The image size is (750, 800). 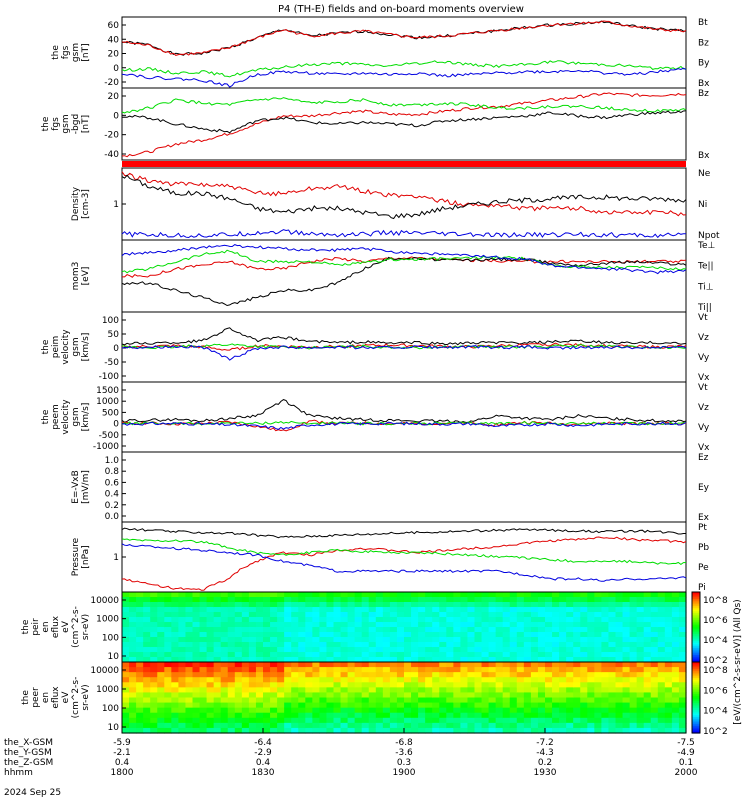 I want to click on colorbar-tick-label: 10^6, so click(x=715, y=621).